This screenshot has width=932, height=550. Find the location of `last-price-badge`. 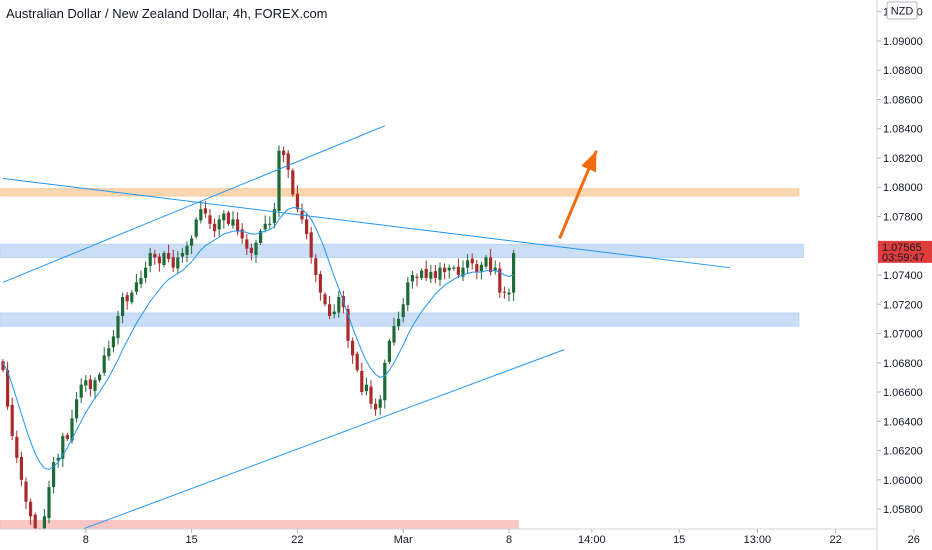

last-price-badge is located at coordinates (905, 251).